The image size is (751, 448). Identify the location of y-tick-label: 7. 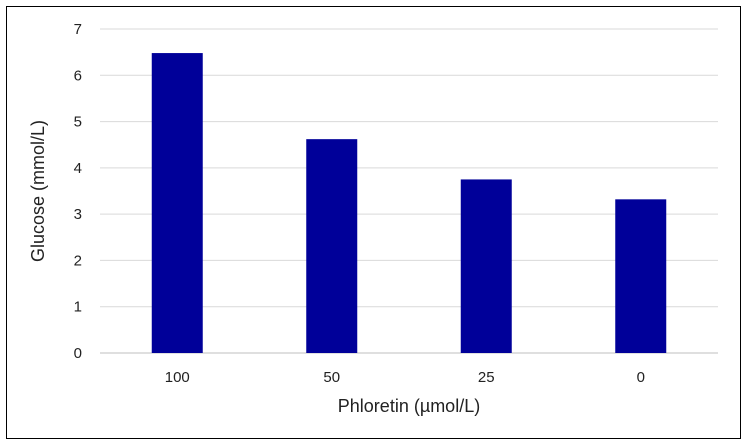
(78, 29).